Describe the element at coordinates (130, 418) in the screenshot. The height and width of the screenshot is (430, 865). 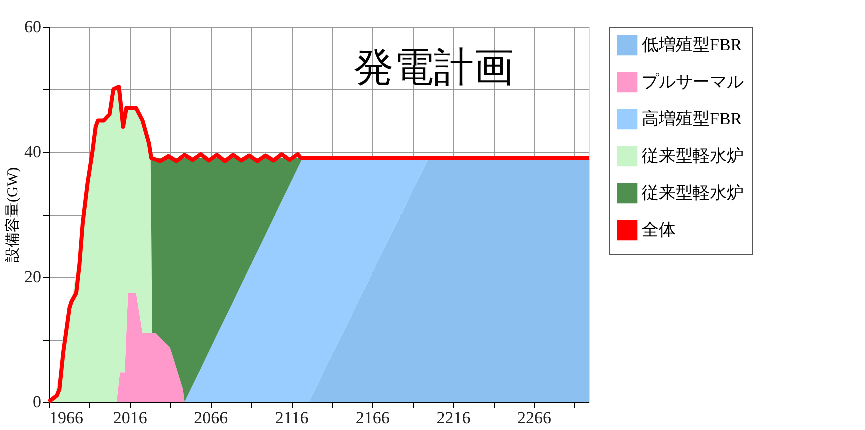
I see `x-tick-label: 2016` at that location.